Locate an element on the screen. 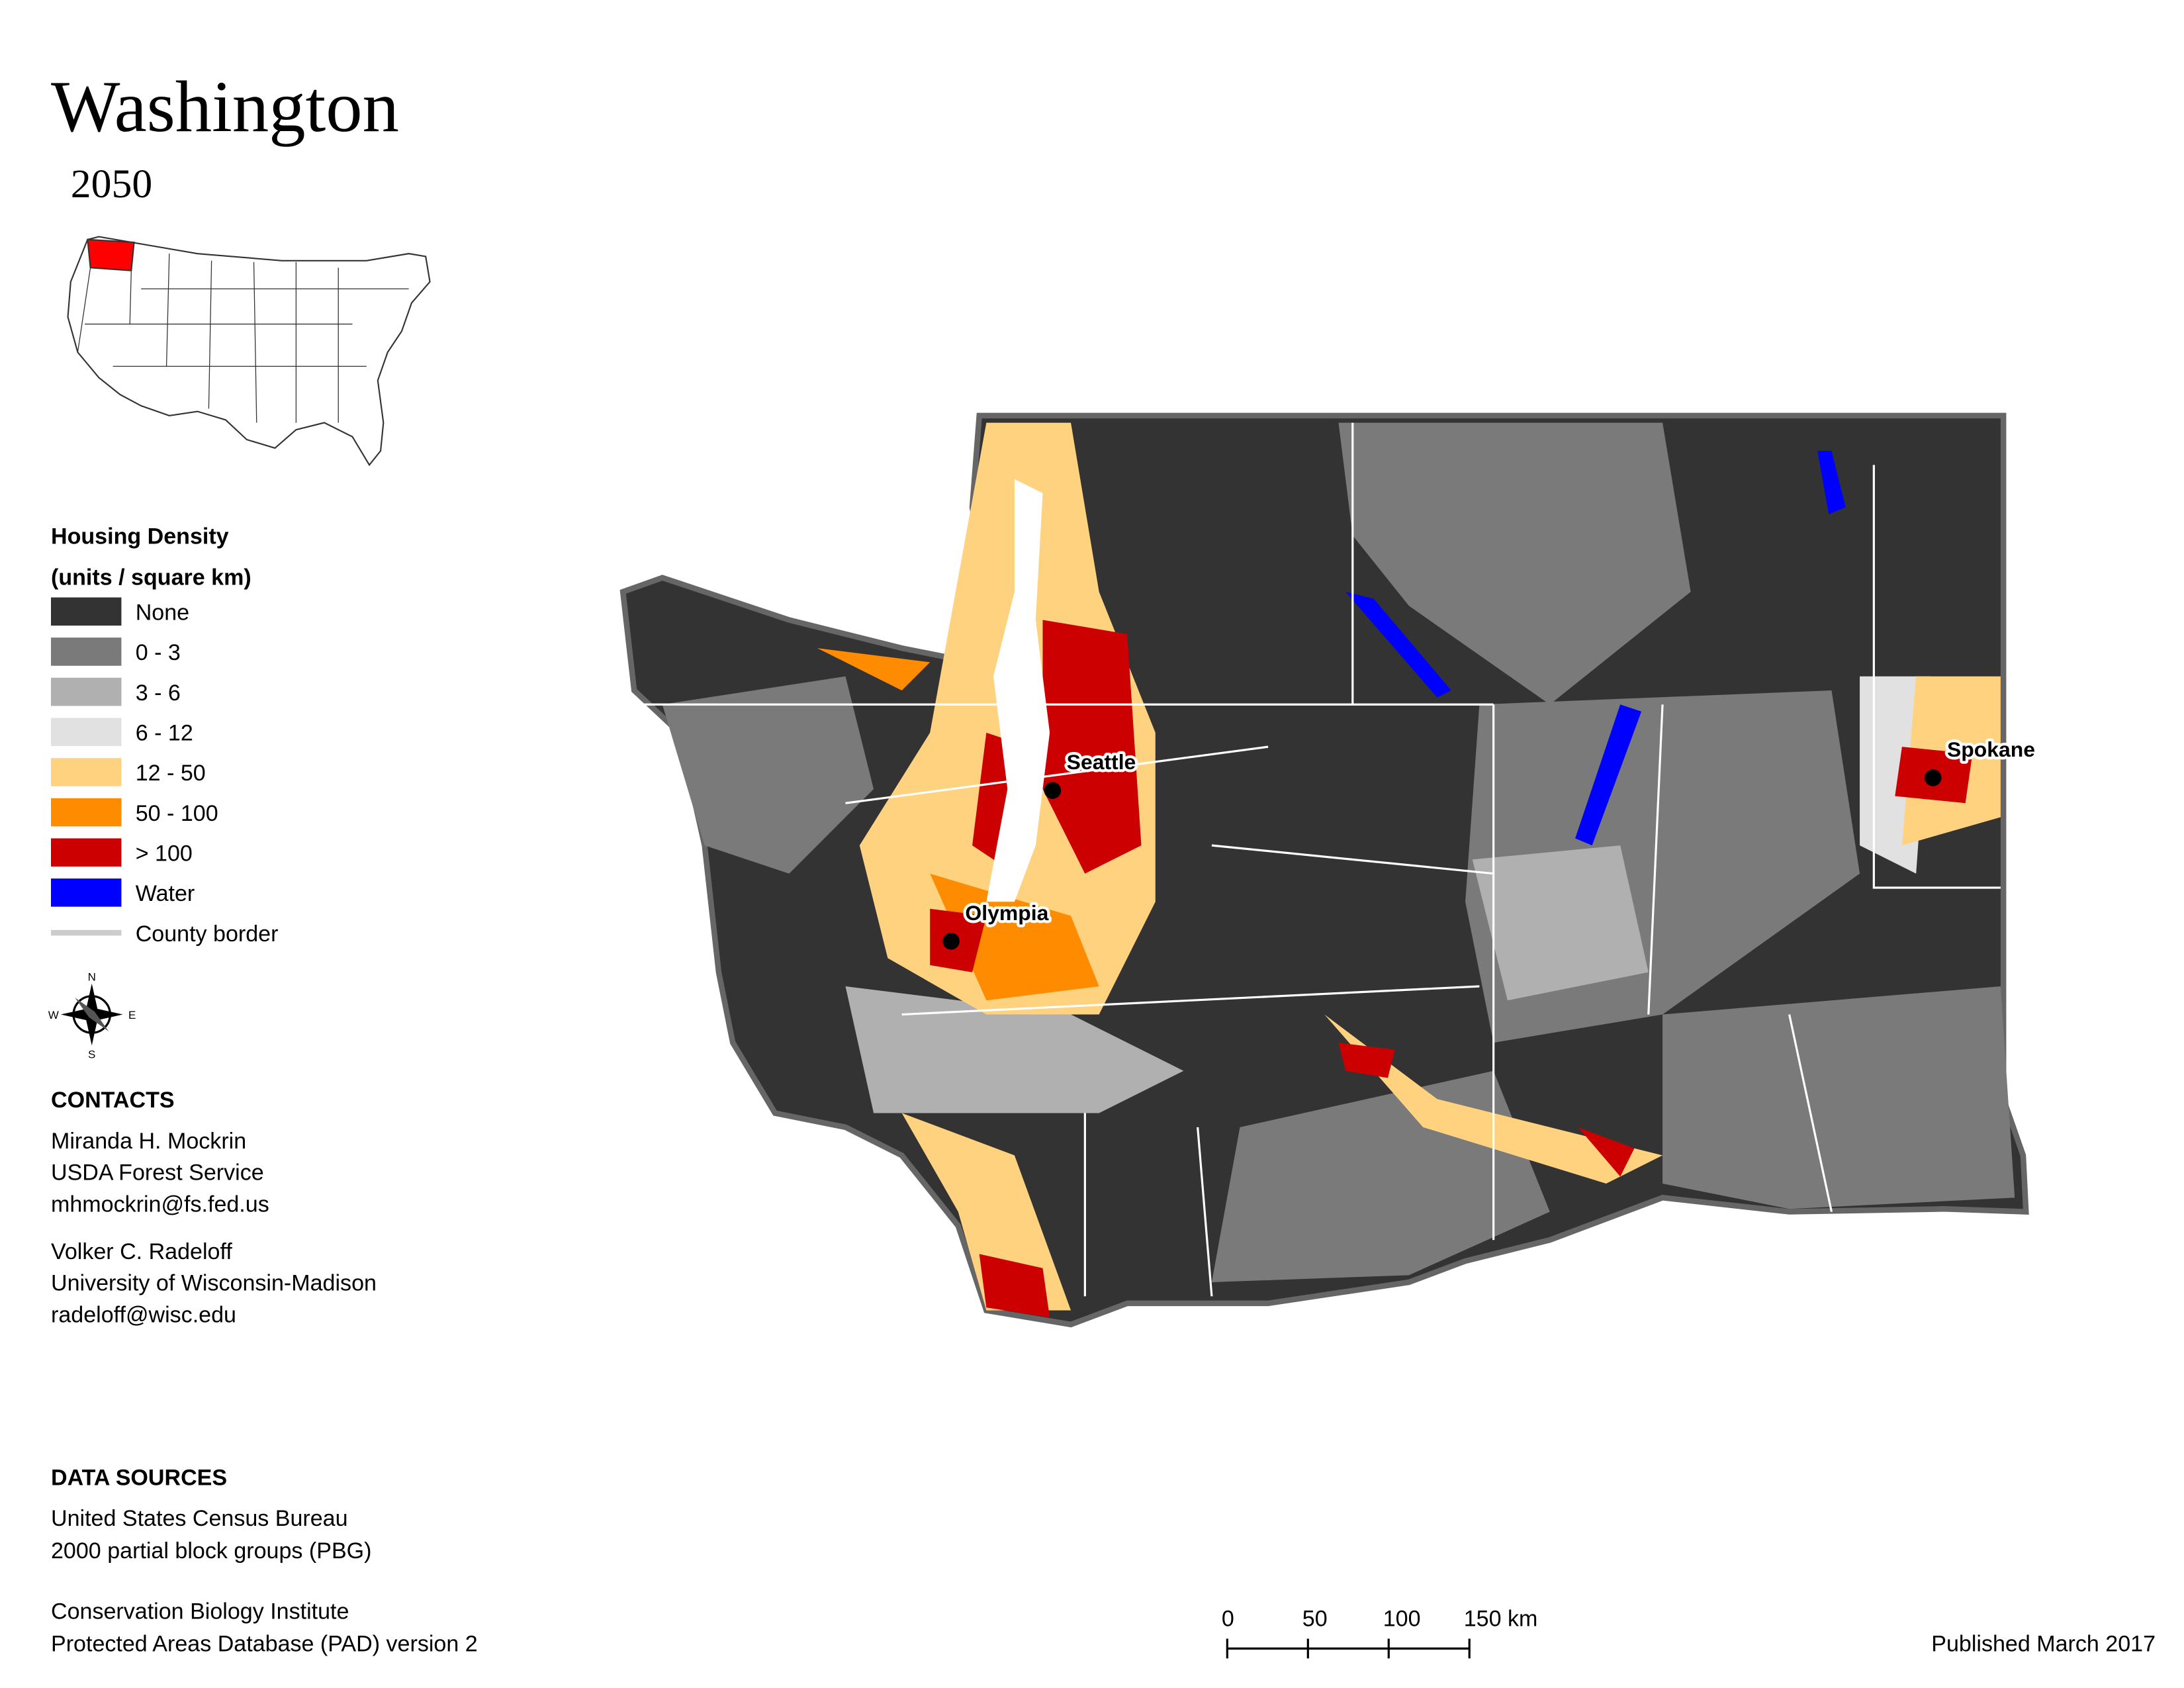  source-line: United States Census Bureau is located at coordinates (199, 1518).